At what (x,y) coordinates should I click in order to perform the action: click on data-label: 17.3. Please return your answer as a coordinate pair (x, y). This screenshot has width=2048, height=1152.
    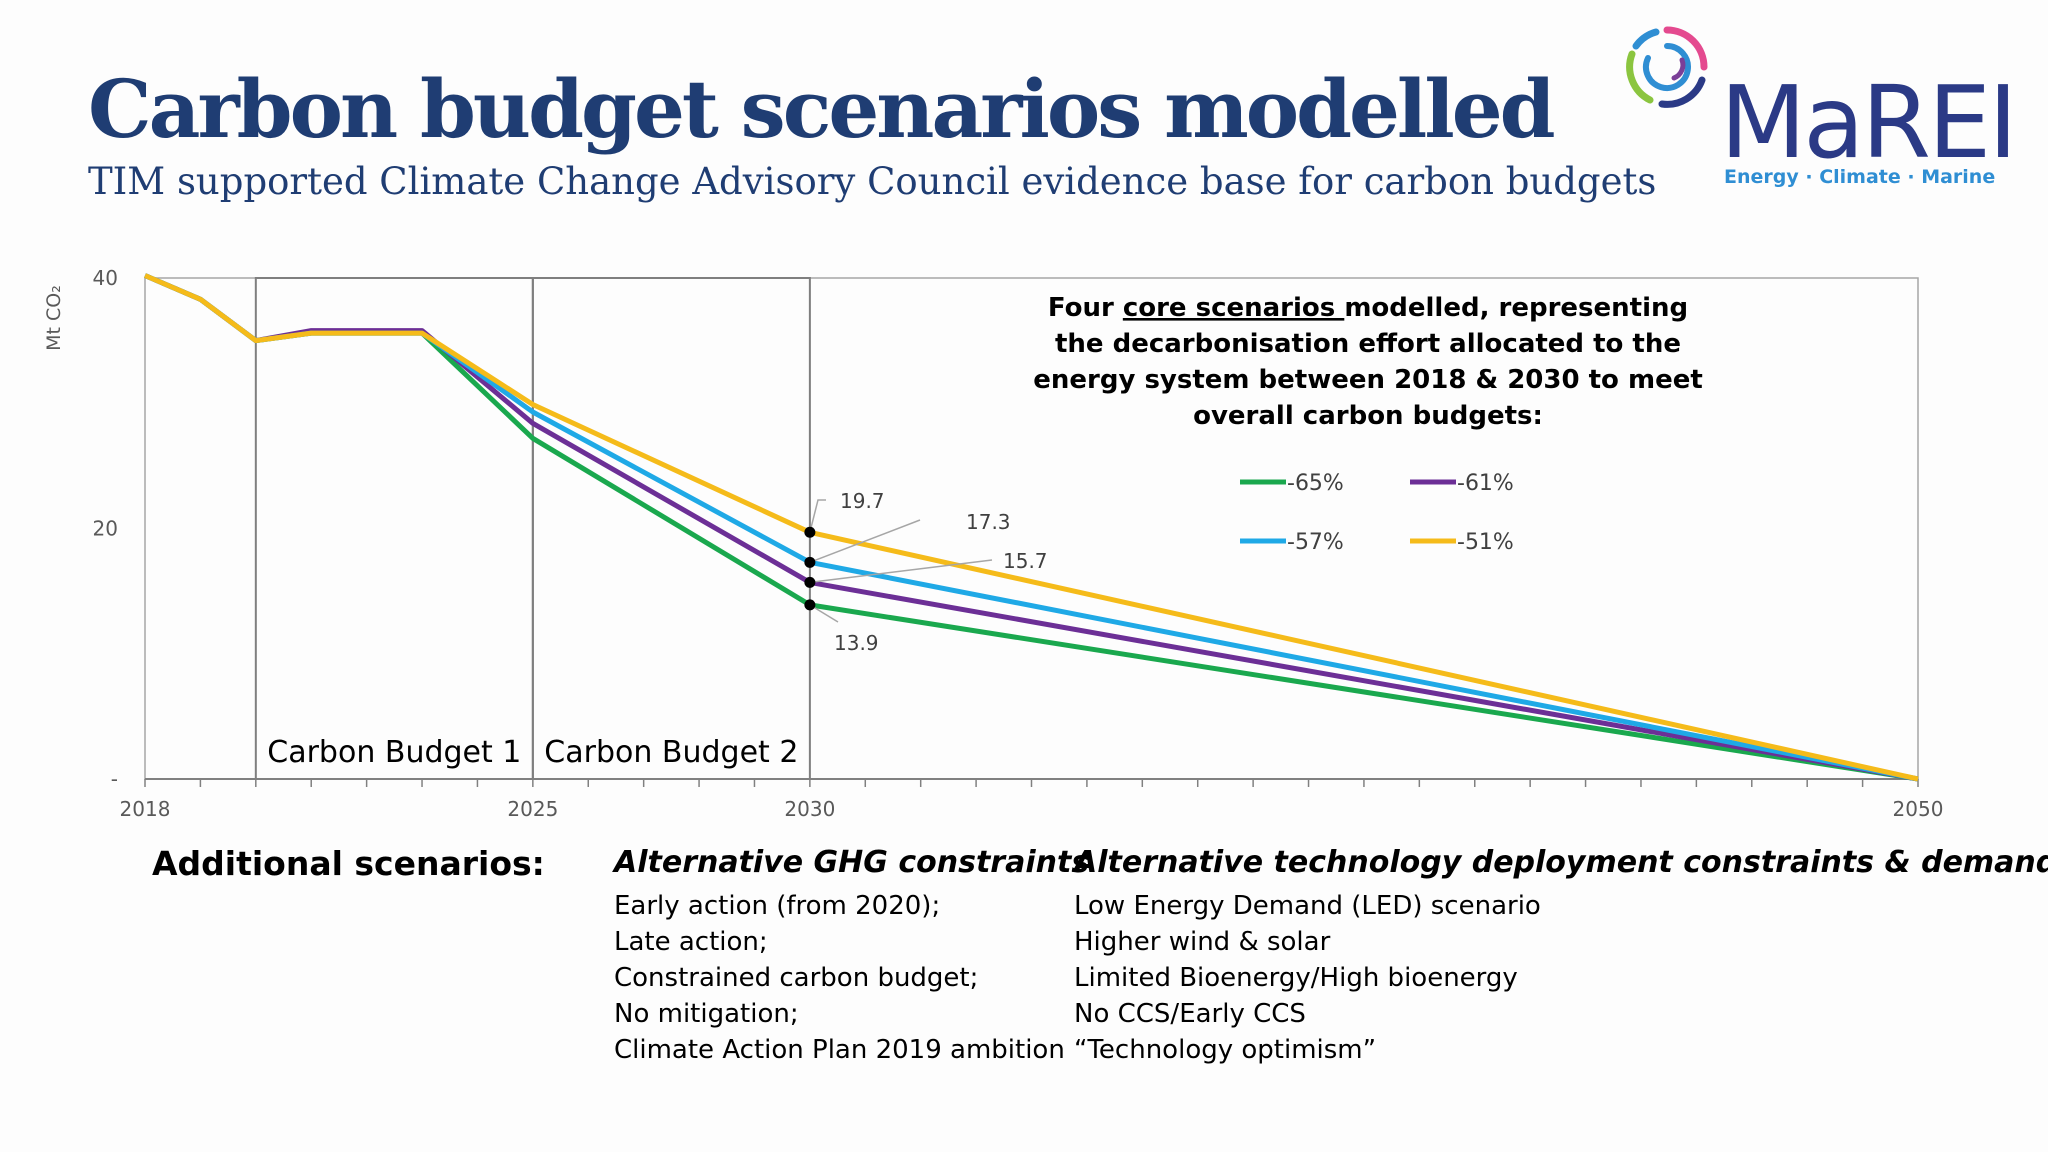
    Looking at the image, I should click on (988, 522).